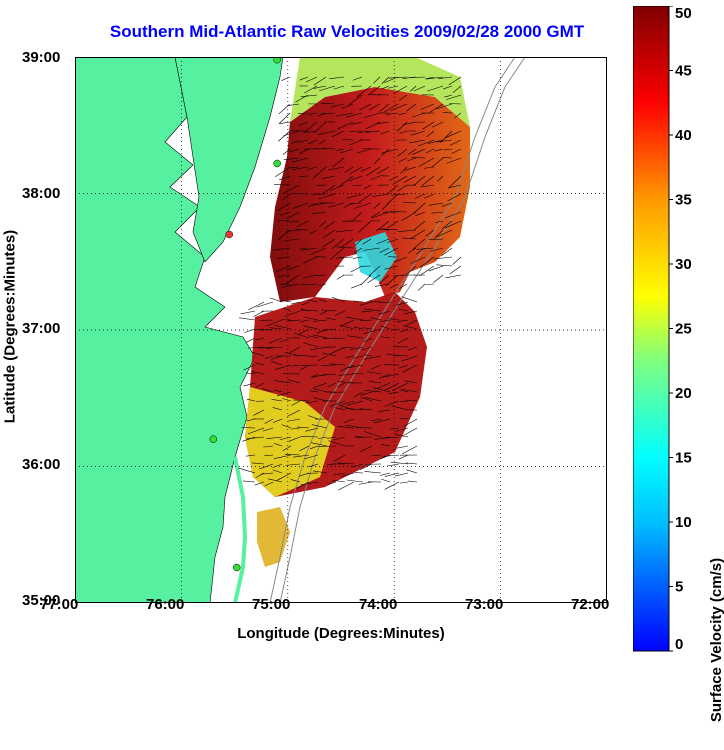 This screenshot has height=750, width=724. I want to click on x-tick-label: 74:00, so click(378, 604).